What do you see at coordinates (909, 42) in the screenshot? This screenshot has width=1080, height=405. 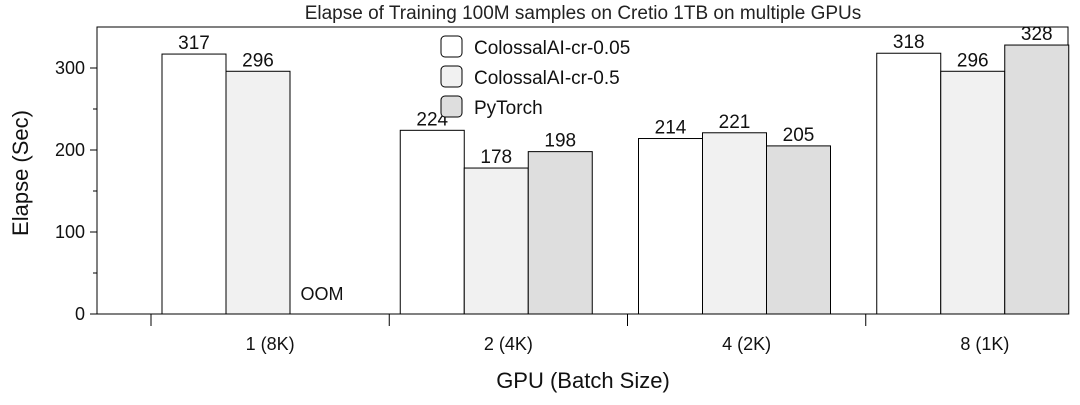 I see `data-label: 318` at bounding box center [909, 42].